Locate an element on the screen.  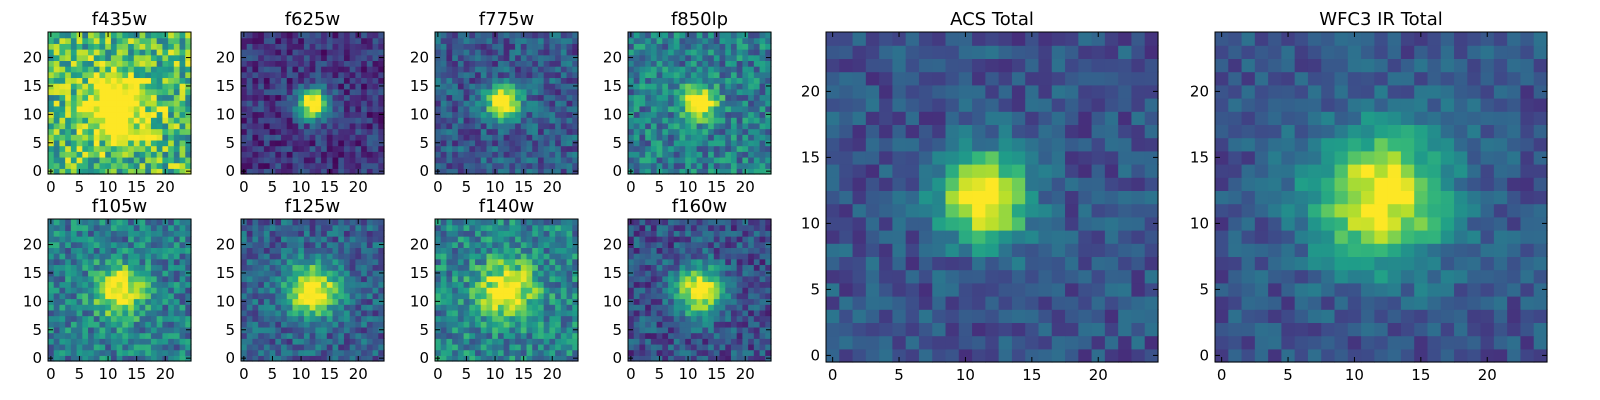
y-tick-label: 10 is located at coordinates (225, 301).